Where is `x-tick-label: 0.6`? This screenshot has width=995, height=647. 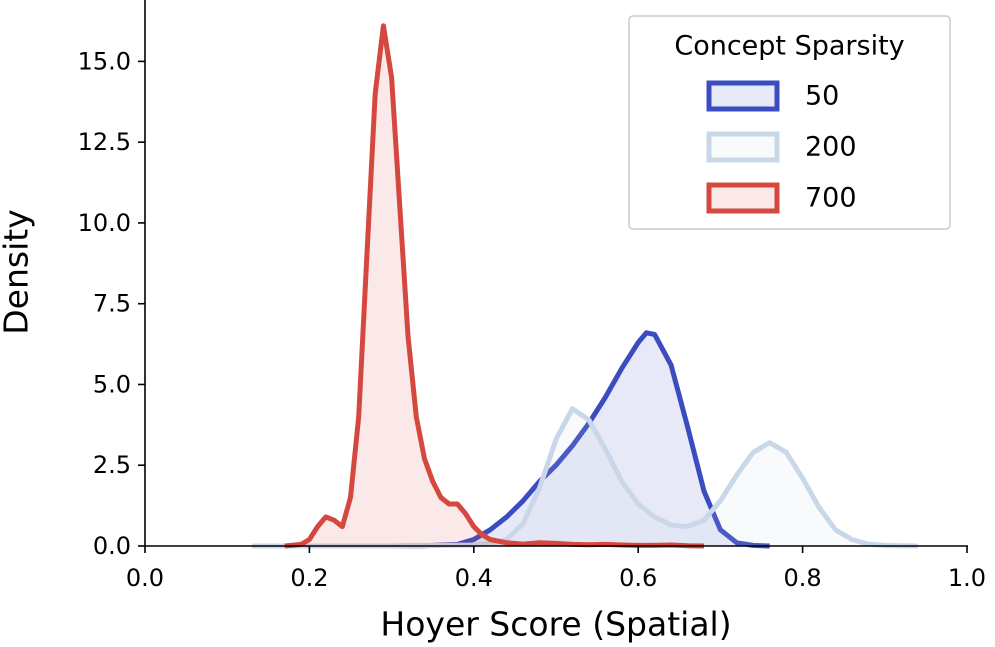
x-tick-label: 0.6 is located at coordinates (638, 578).